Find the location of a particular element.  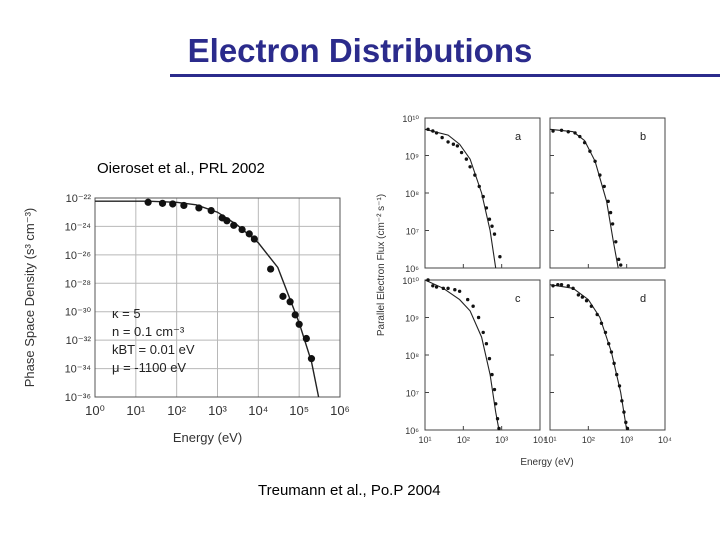

plot-frame is located at coordinates (217, 297).